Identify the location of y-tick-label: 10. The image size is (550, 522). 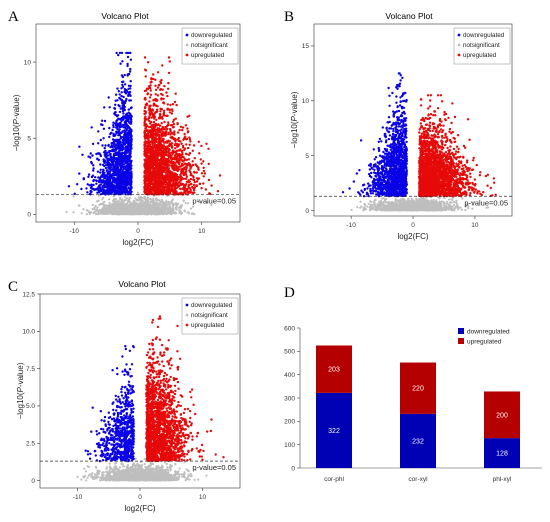
(28, 62).